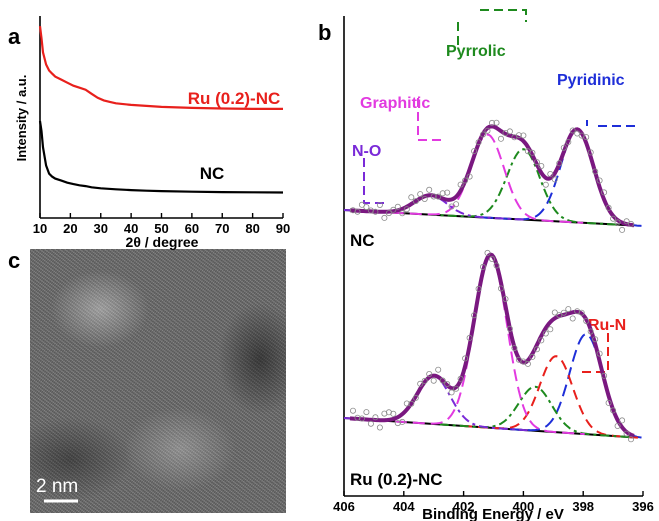  What do you see at coordinates (552, 397) in the screenshot?
I see `component-ru-n-ru-nc` at bounding box center [552, 397].